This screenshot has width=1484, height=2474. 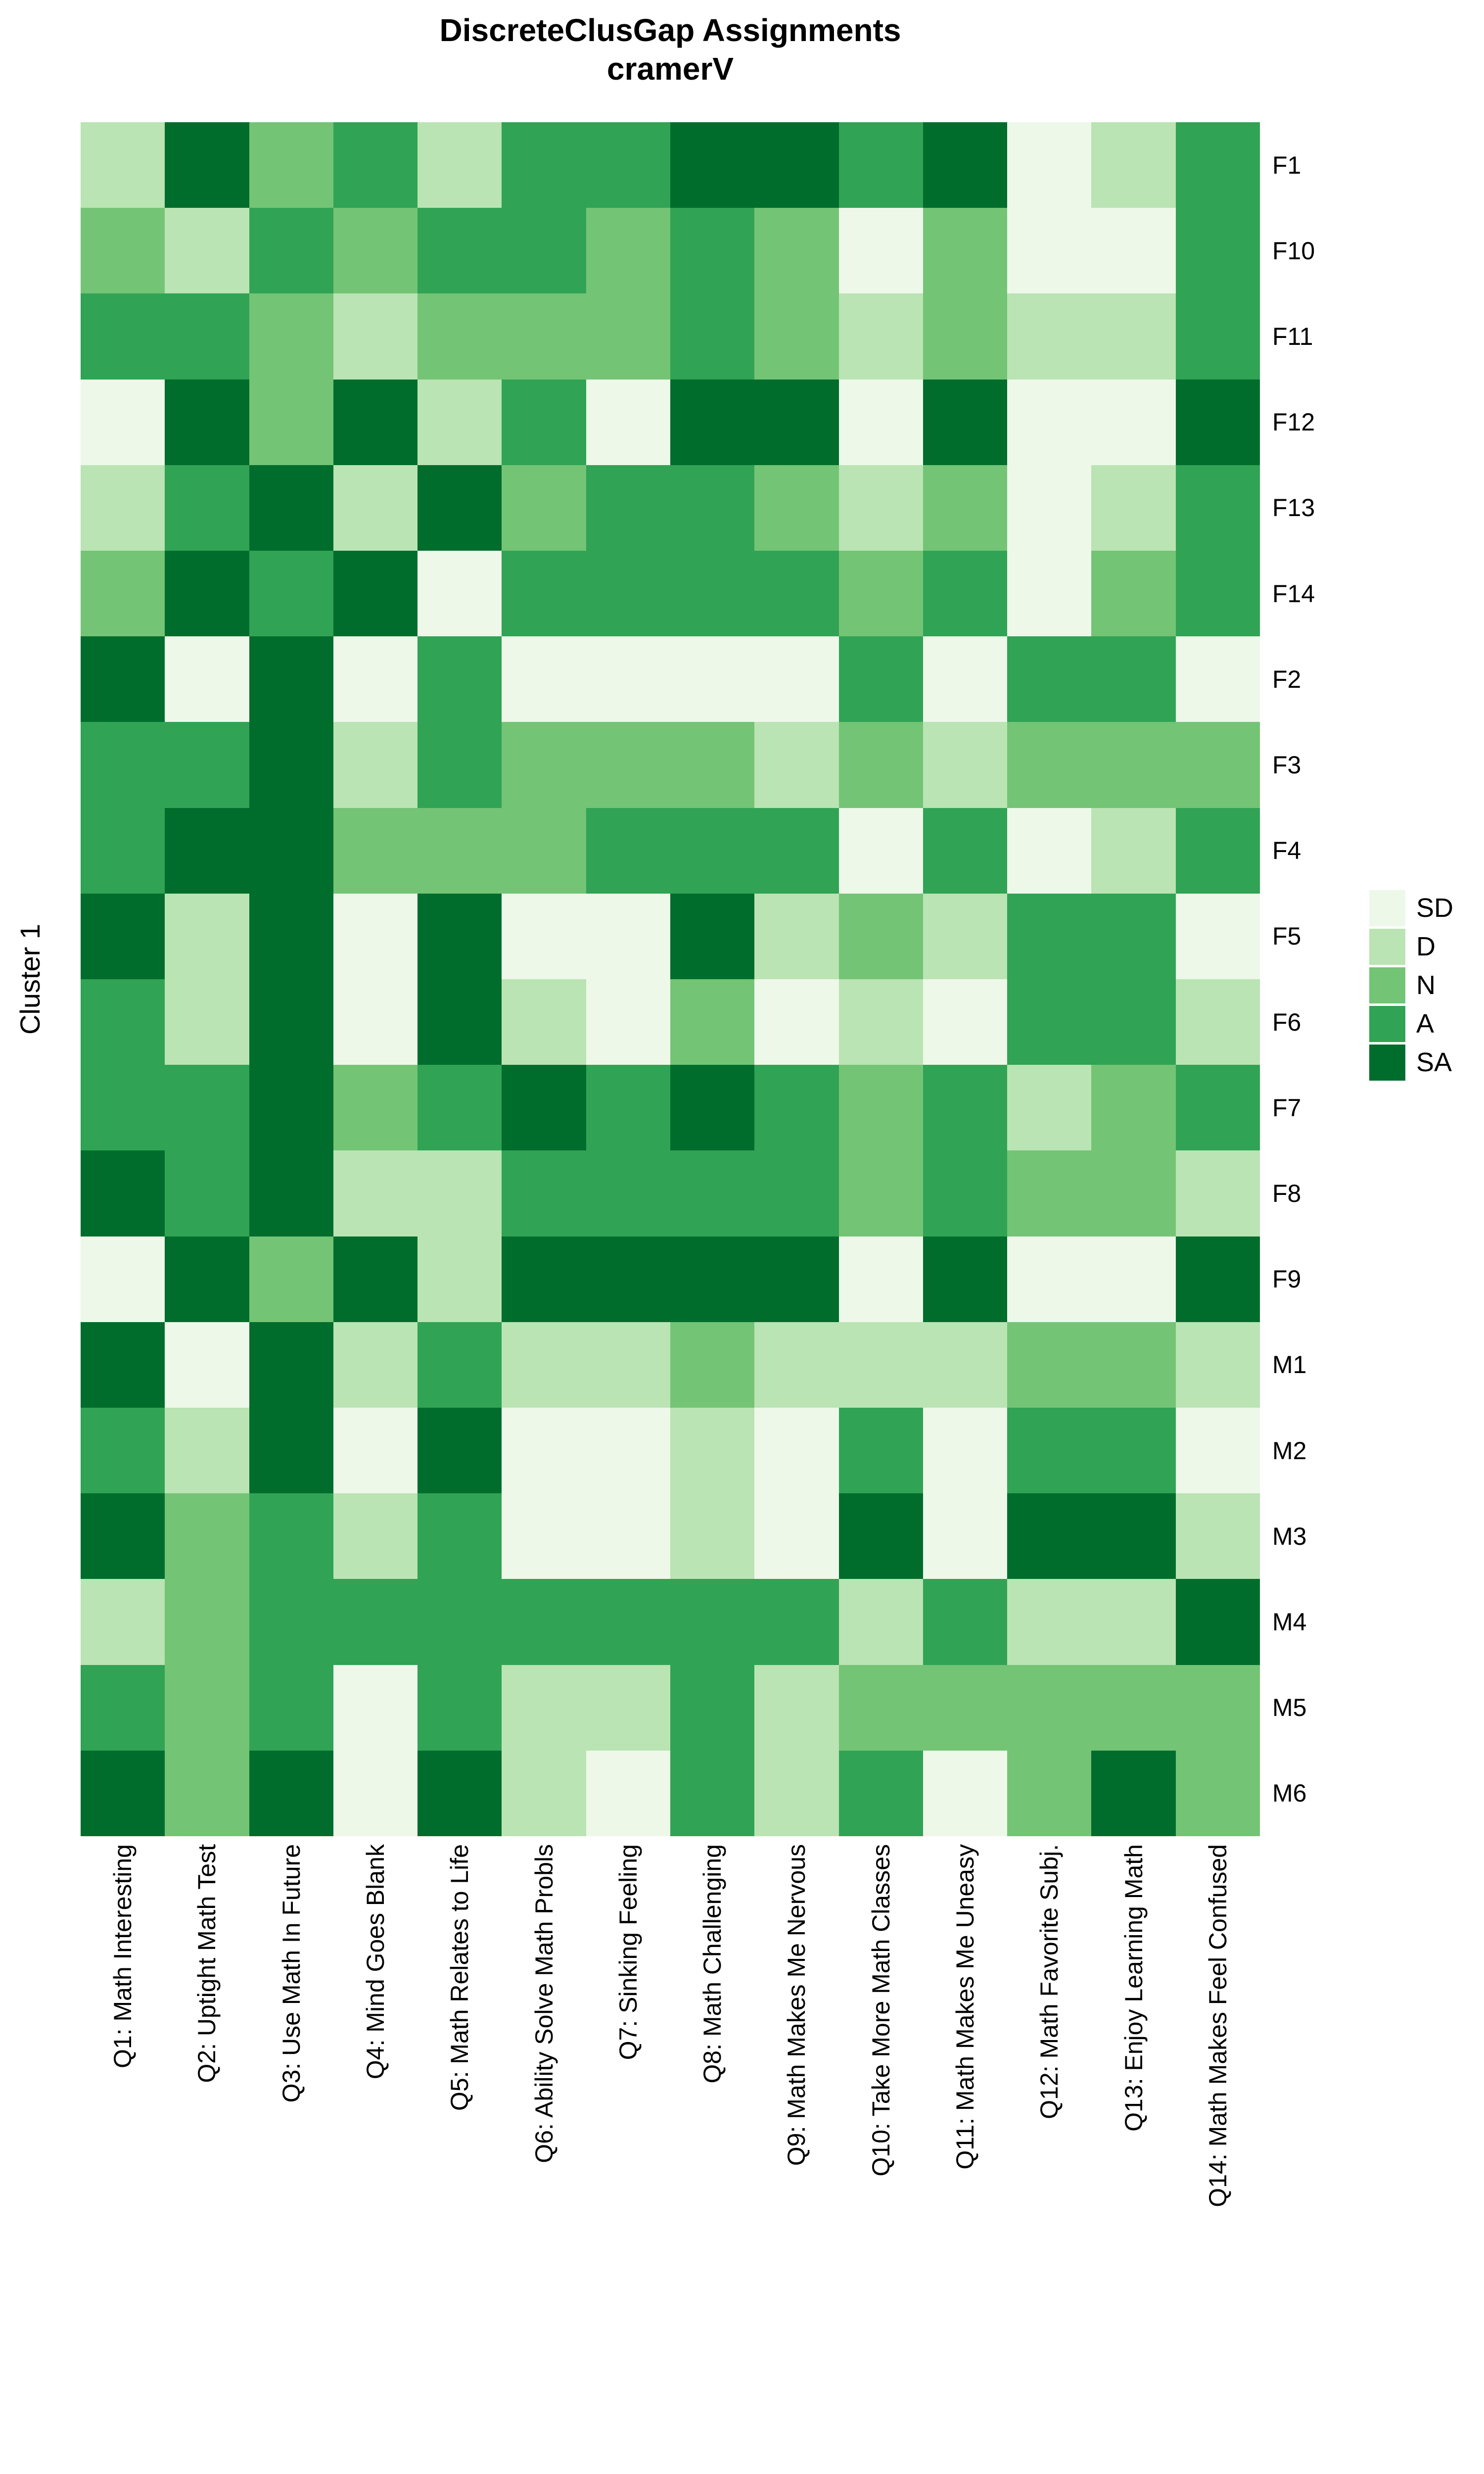 What do you see at coordinates (1286, 851) in the screenshot?
I see `row-label: F4` at bounding box center [1286, 851].